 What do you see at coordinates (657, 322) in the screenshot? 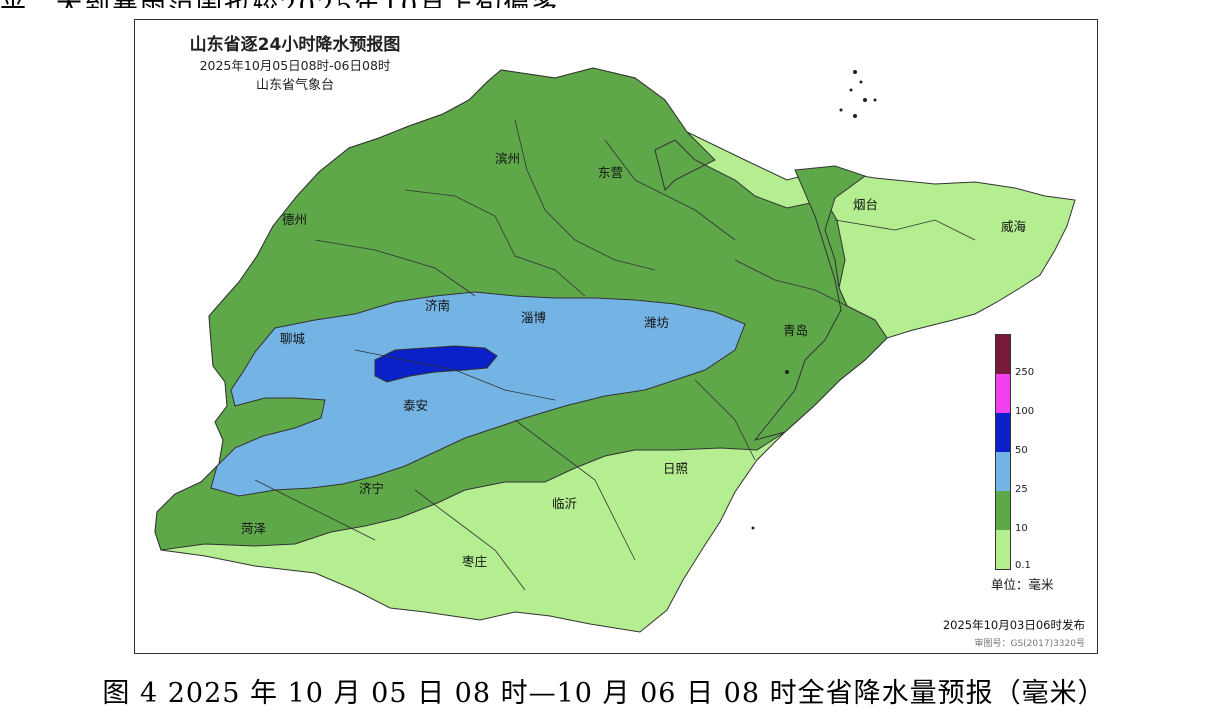
I see `city-label-weifang: 潍坊` at bounding box center [657, 322].